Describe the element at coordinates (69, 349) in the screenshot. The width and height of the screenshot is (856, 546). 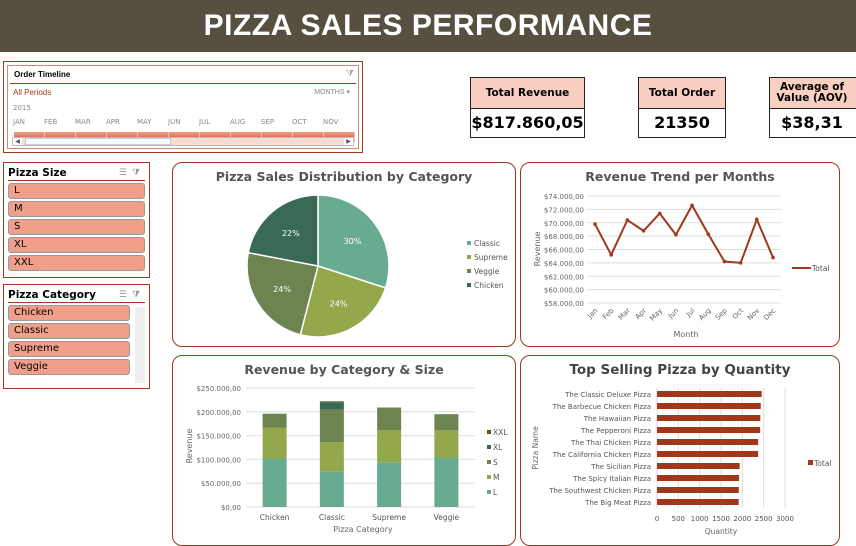
I see `slicer-item-supreme: Supreme` at that location.